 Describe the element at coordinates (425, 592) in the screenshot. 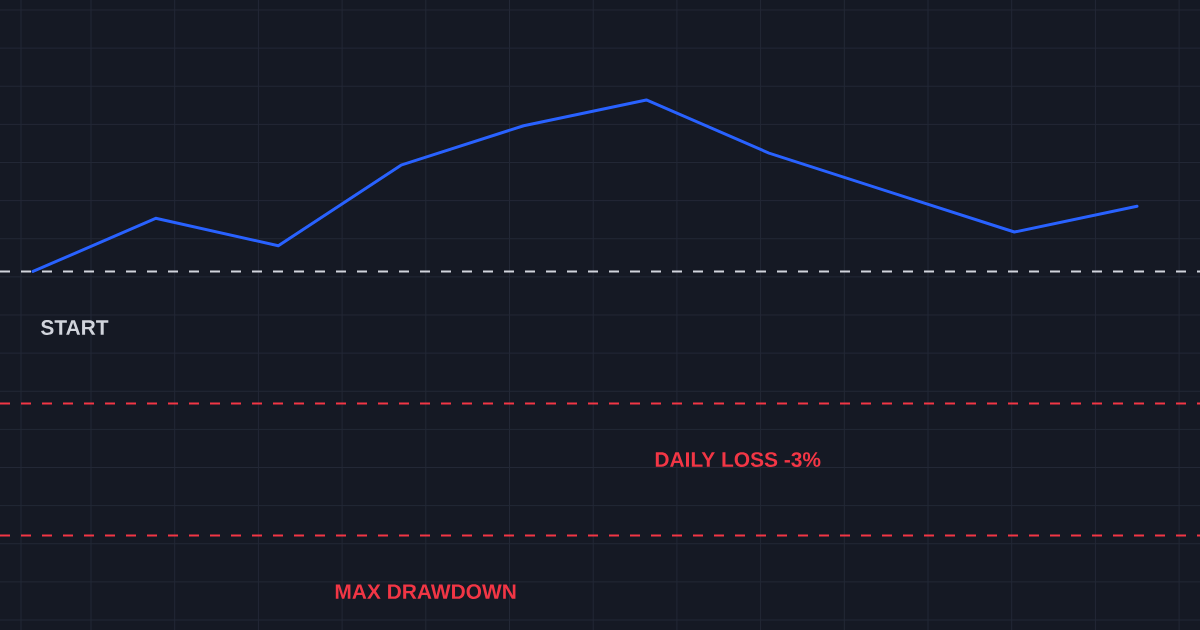

I see `ref-line-label: MAX DRAWDOWN` at that location.